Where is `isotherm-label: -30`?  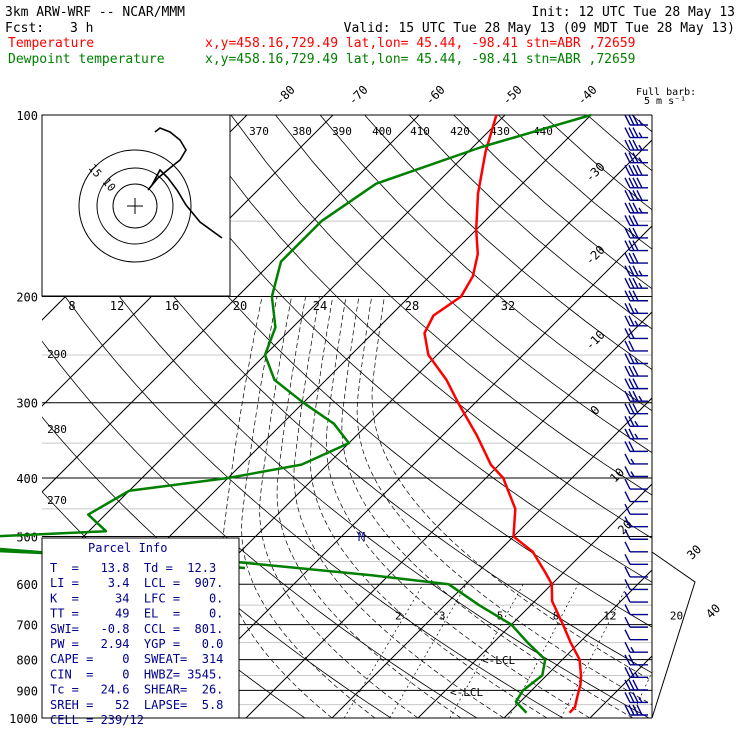
isotherm-label: -30 is located at coordinates (595, 172).